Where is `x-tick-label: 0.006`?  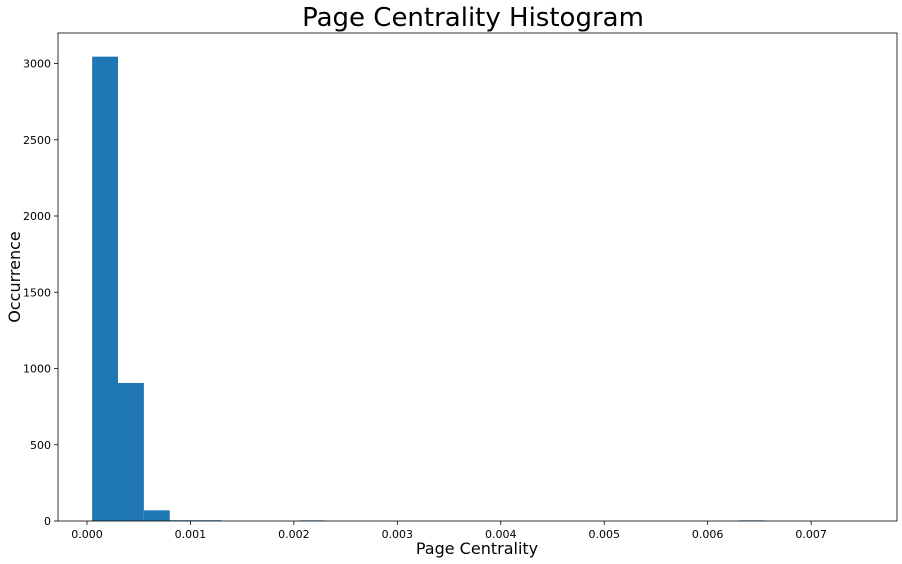
x-tick-label: 0.006 is located at coordinates (708, 534).